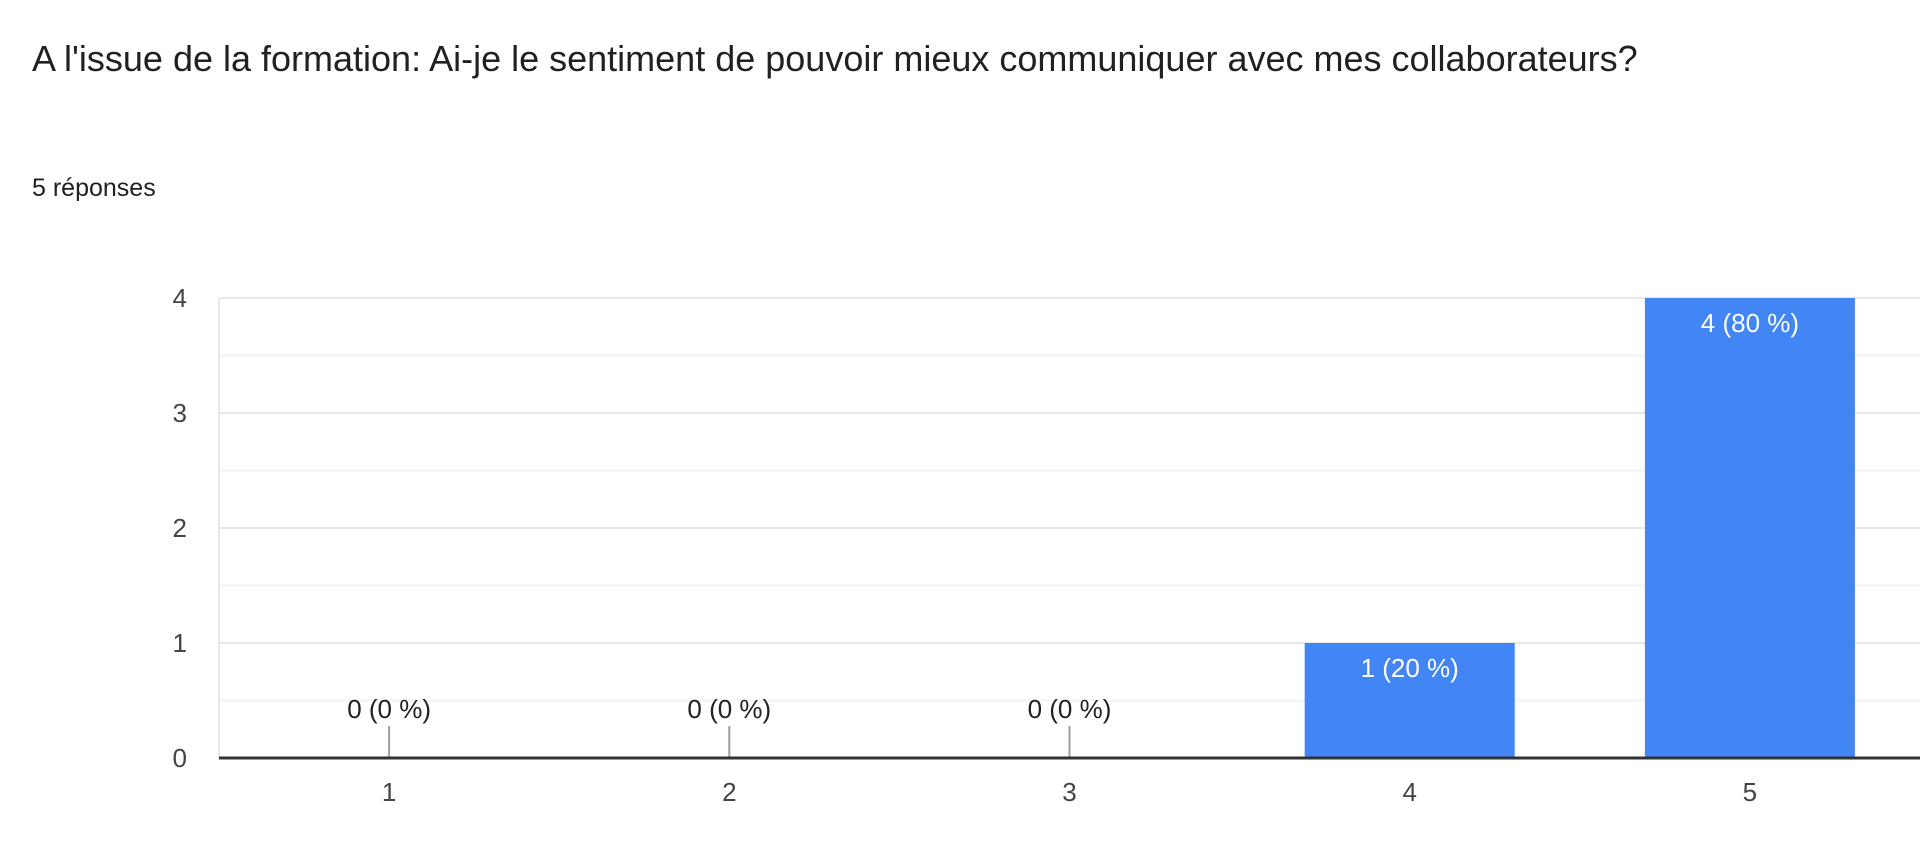  I want to click on data-label-3: 0 (0 %), so click(1070, 709).